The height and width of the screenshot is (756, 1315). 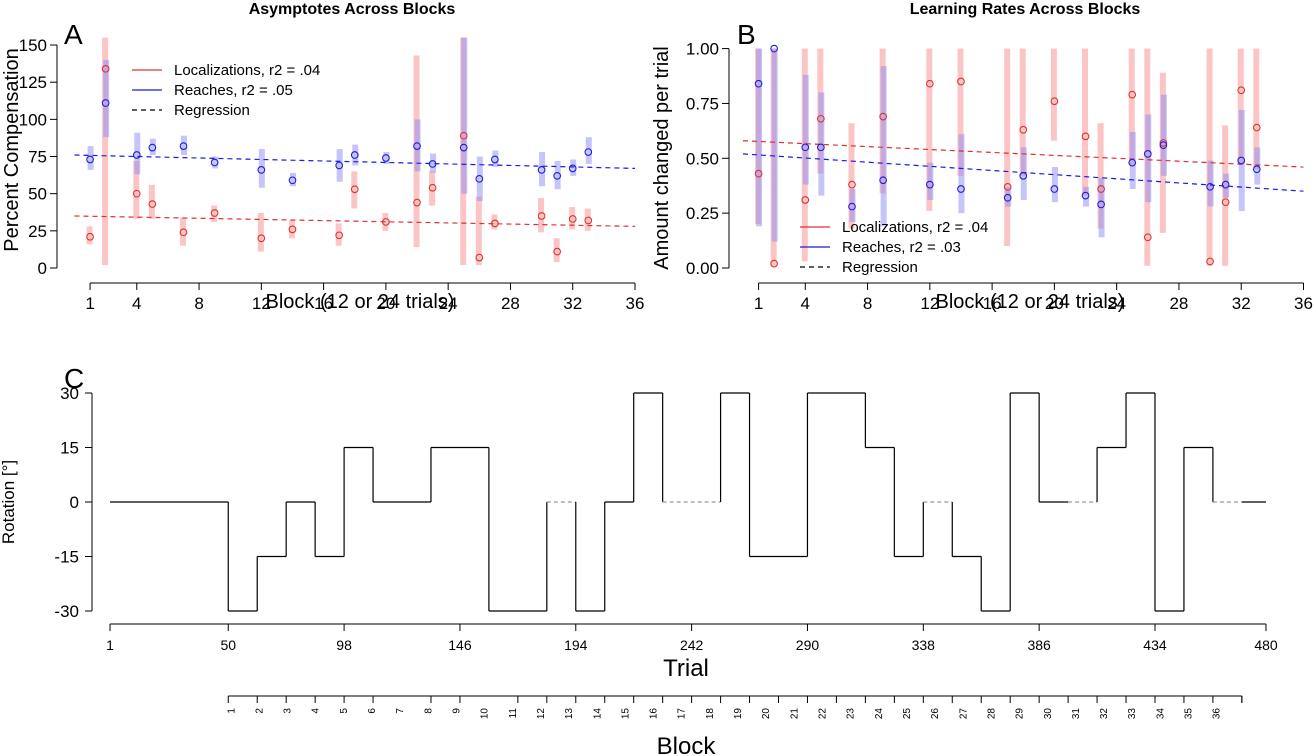 I want to click on panel-a-x-tick-label: 12, so click(x=261, y=303).